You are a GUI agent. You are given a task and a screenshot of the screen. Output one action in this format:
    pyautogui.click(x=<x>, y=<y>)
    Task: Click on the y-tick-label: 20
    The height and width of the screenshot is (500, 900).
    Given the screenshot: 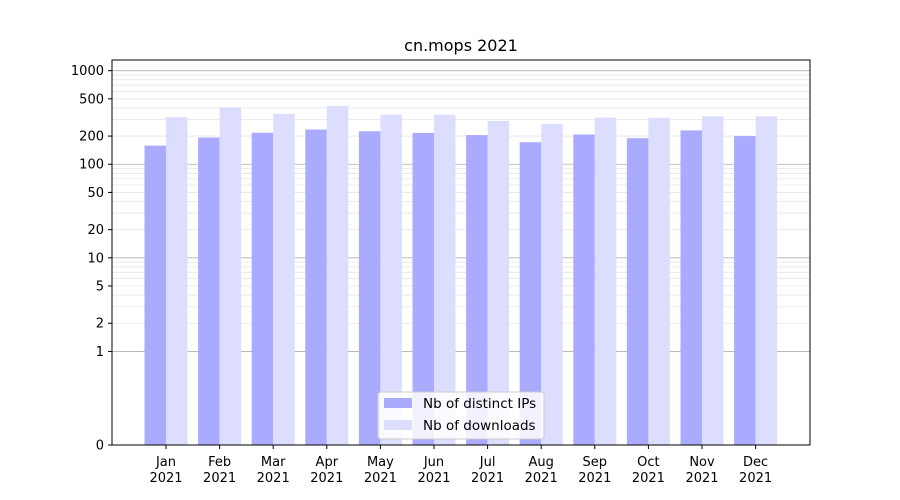 What is the action you would take?
    pyautogui.click(x=95, y=230)
    